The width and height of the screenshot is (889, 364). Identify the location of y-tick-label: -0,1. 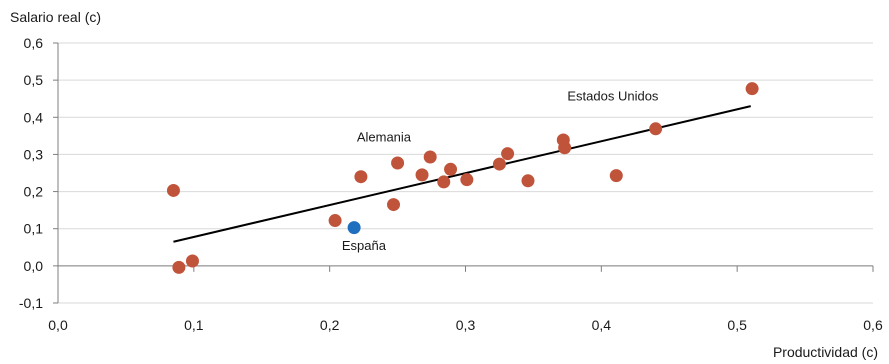
(31, 303).